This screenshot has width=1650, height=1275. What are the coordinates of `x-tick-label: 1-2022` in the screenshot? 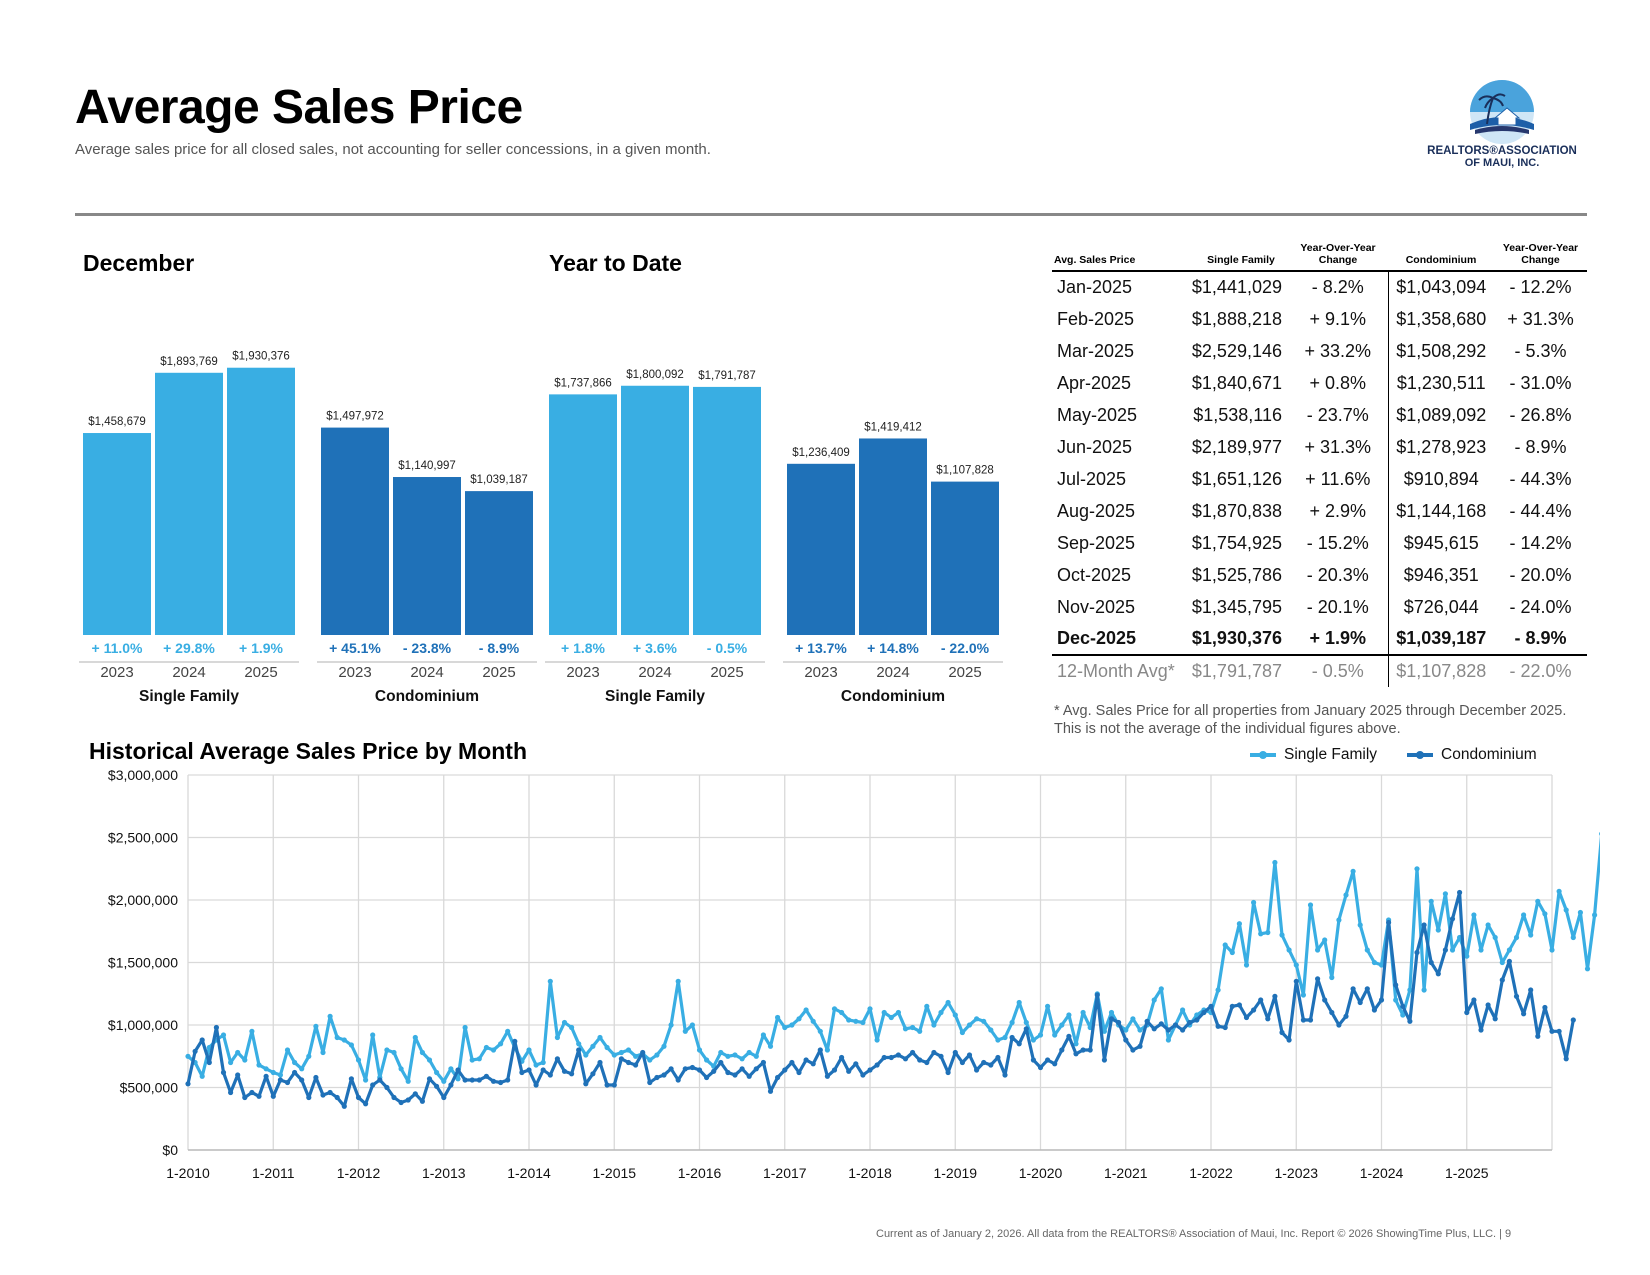 It's located at (1211, 1173).